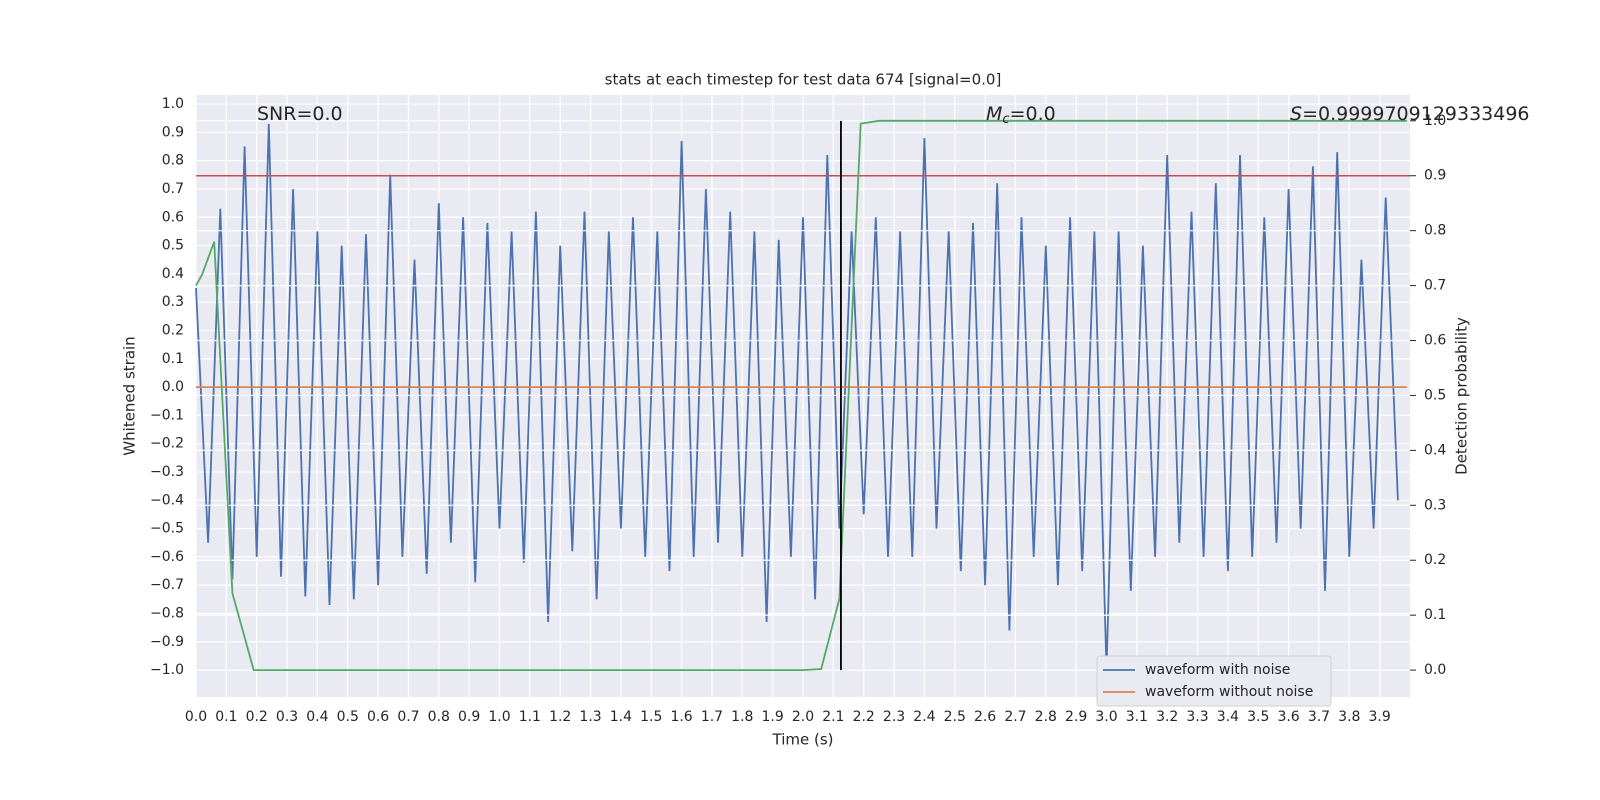 The image size is (1600, 800). What do you see at coordinates (130, 395) in the screenshot?
I see `y-axis-label: Whitened strain` at bounding box center [130, 395].